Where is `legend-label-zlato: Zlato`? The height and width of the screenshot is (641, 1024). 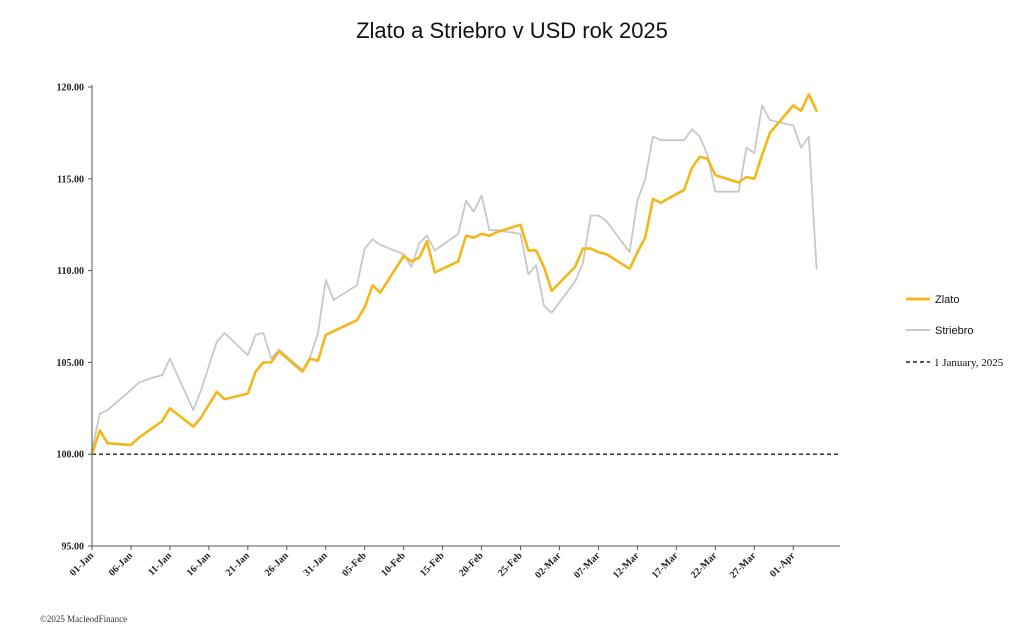 legend-label-zlato: Zlato is located at coordinates (947, 300).